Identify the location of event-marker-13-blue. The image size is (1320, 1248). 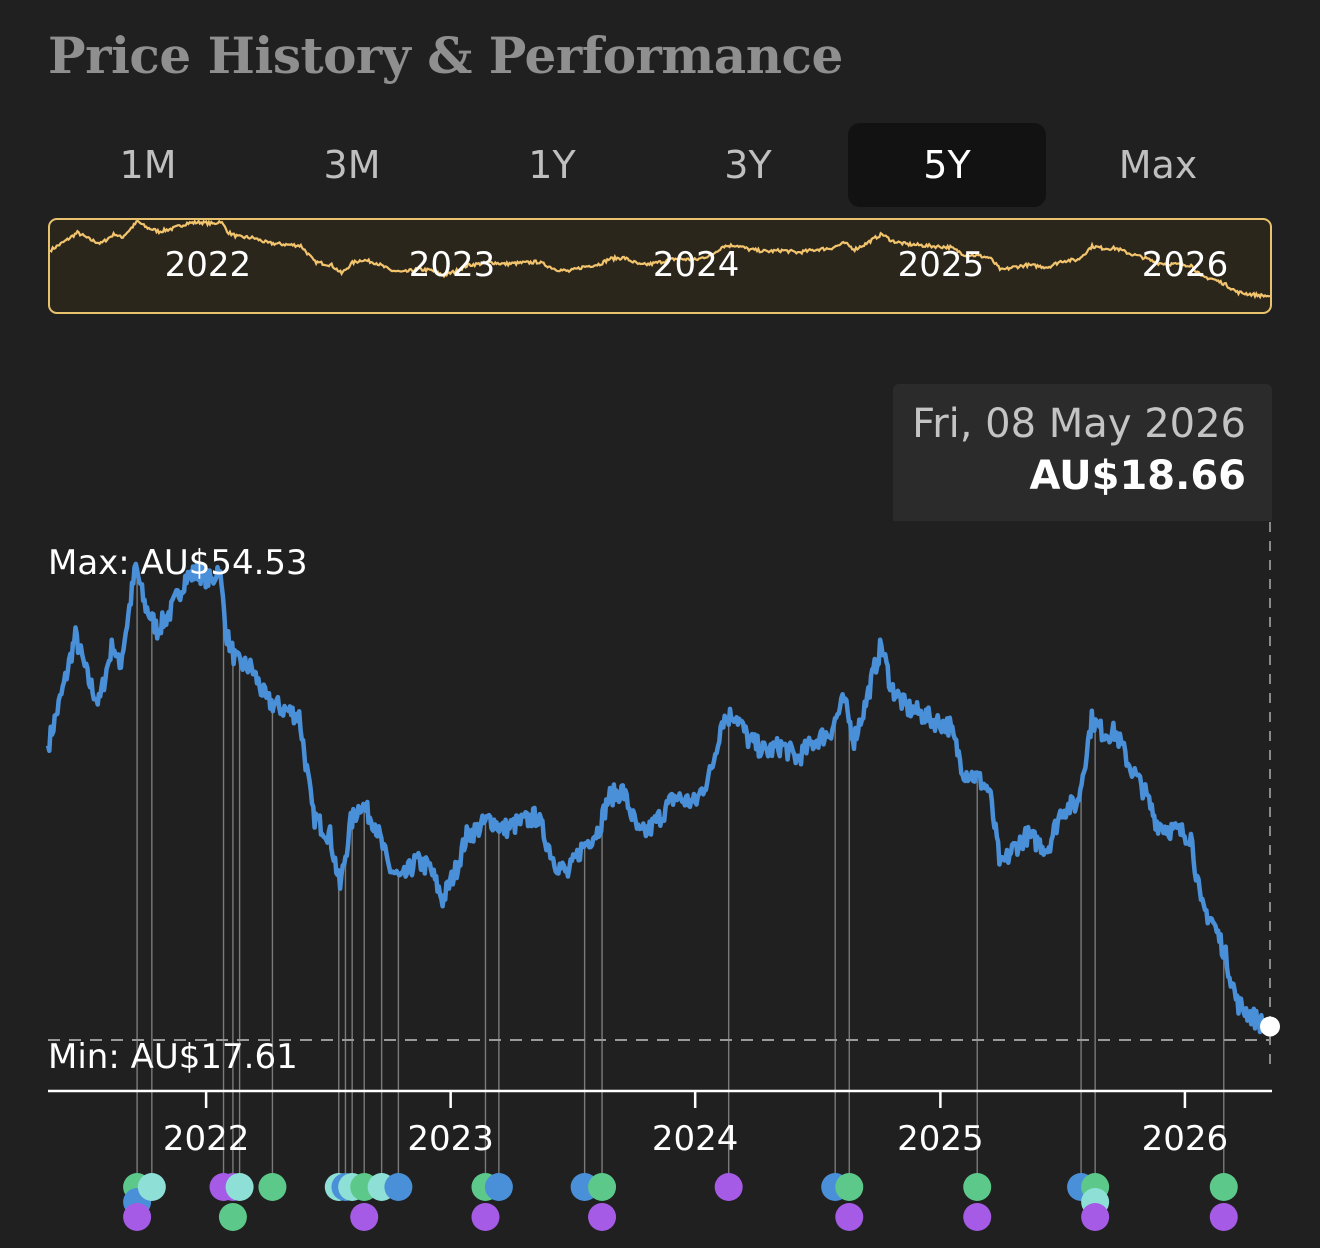
(498, 1187).